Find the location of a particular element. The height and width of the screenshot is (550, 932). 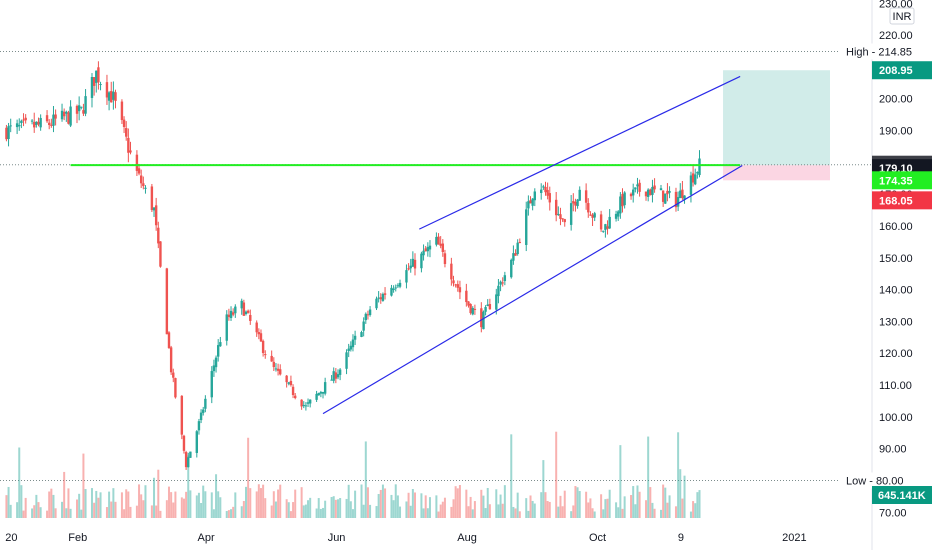

price-tick-label: 220.00 is located at coordinates (896, 36).